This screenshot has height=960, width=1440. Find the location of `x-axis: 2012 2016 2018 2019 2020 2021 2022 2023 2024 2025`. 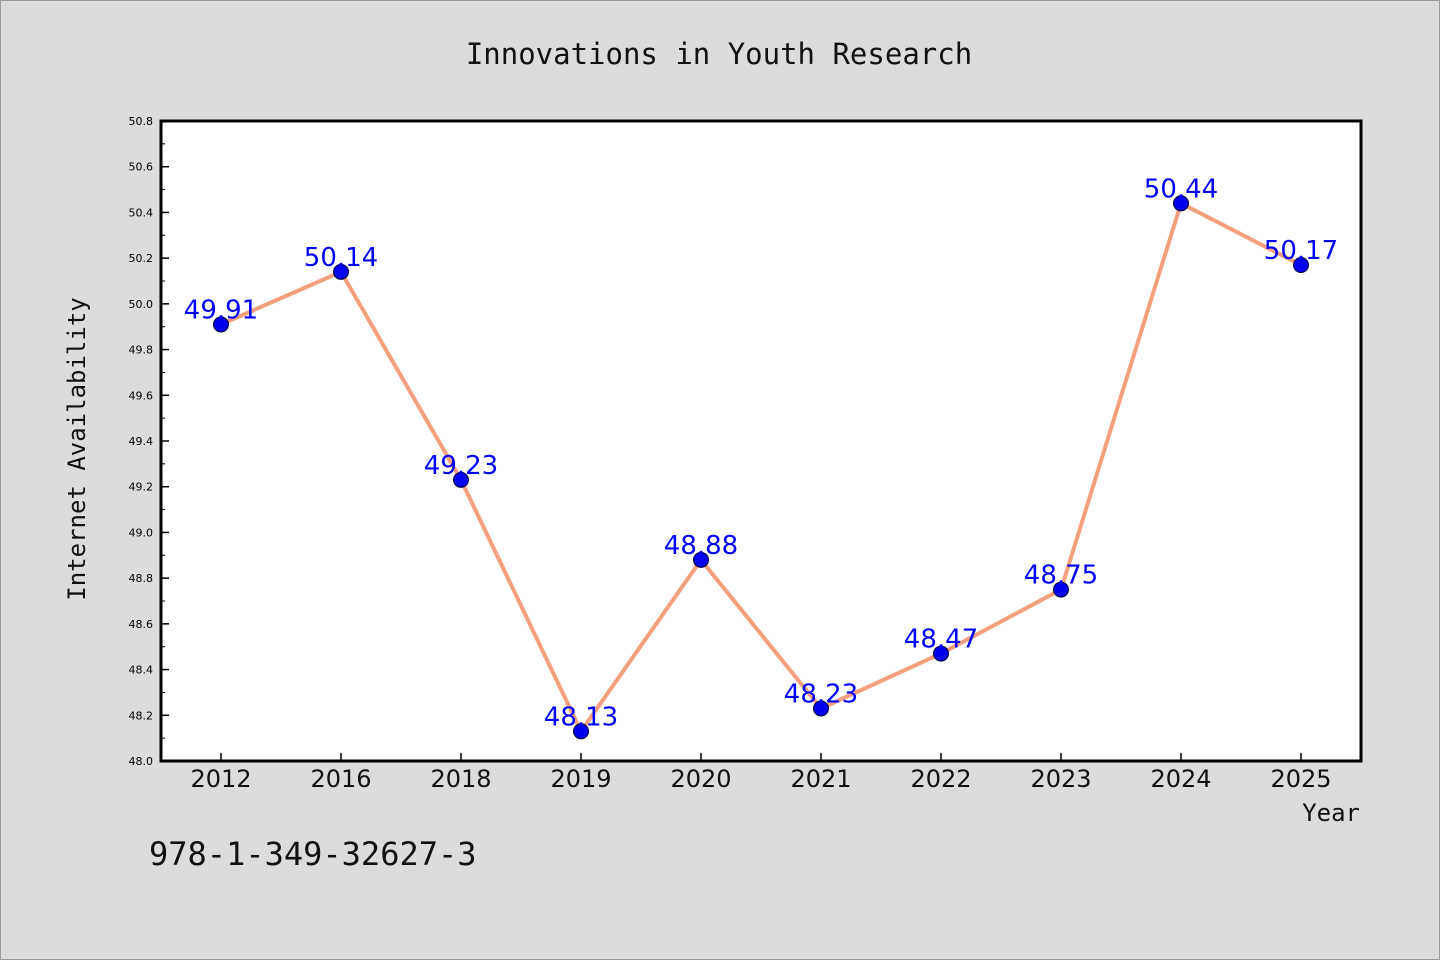

x-axis: 2012 2016 2018 2019 2020 2021 2022 2023 2024 2025 is located at coordinates (761, 773).